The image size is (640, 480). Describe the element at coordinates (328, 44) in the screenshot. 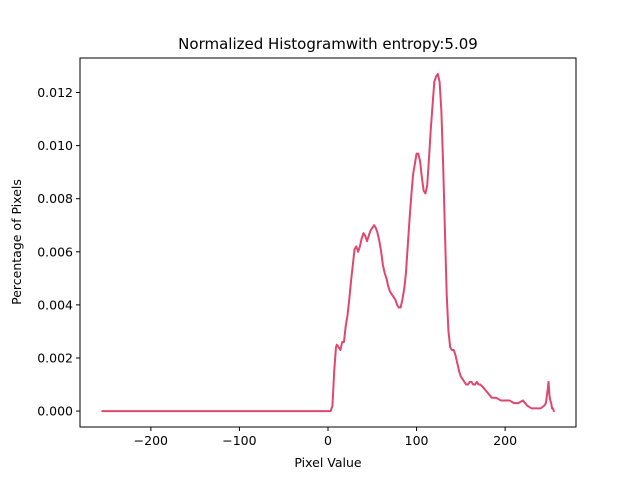

I see `chart-title: Normalized Histogramwith entropy:5.09` at that location.